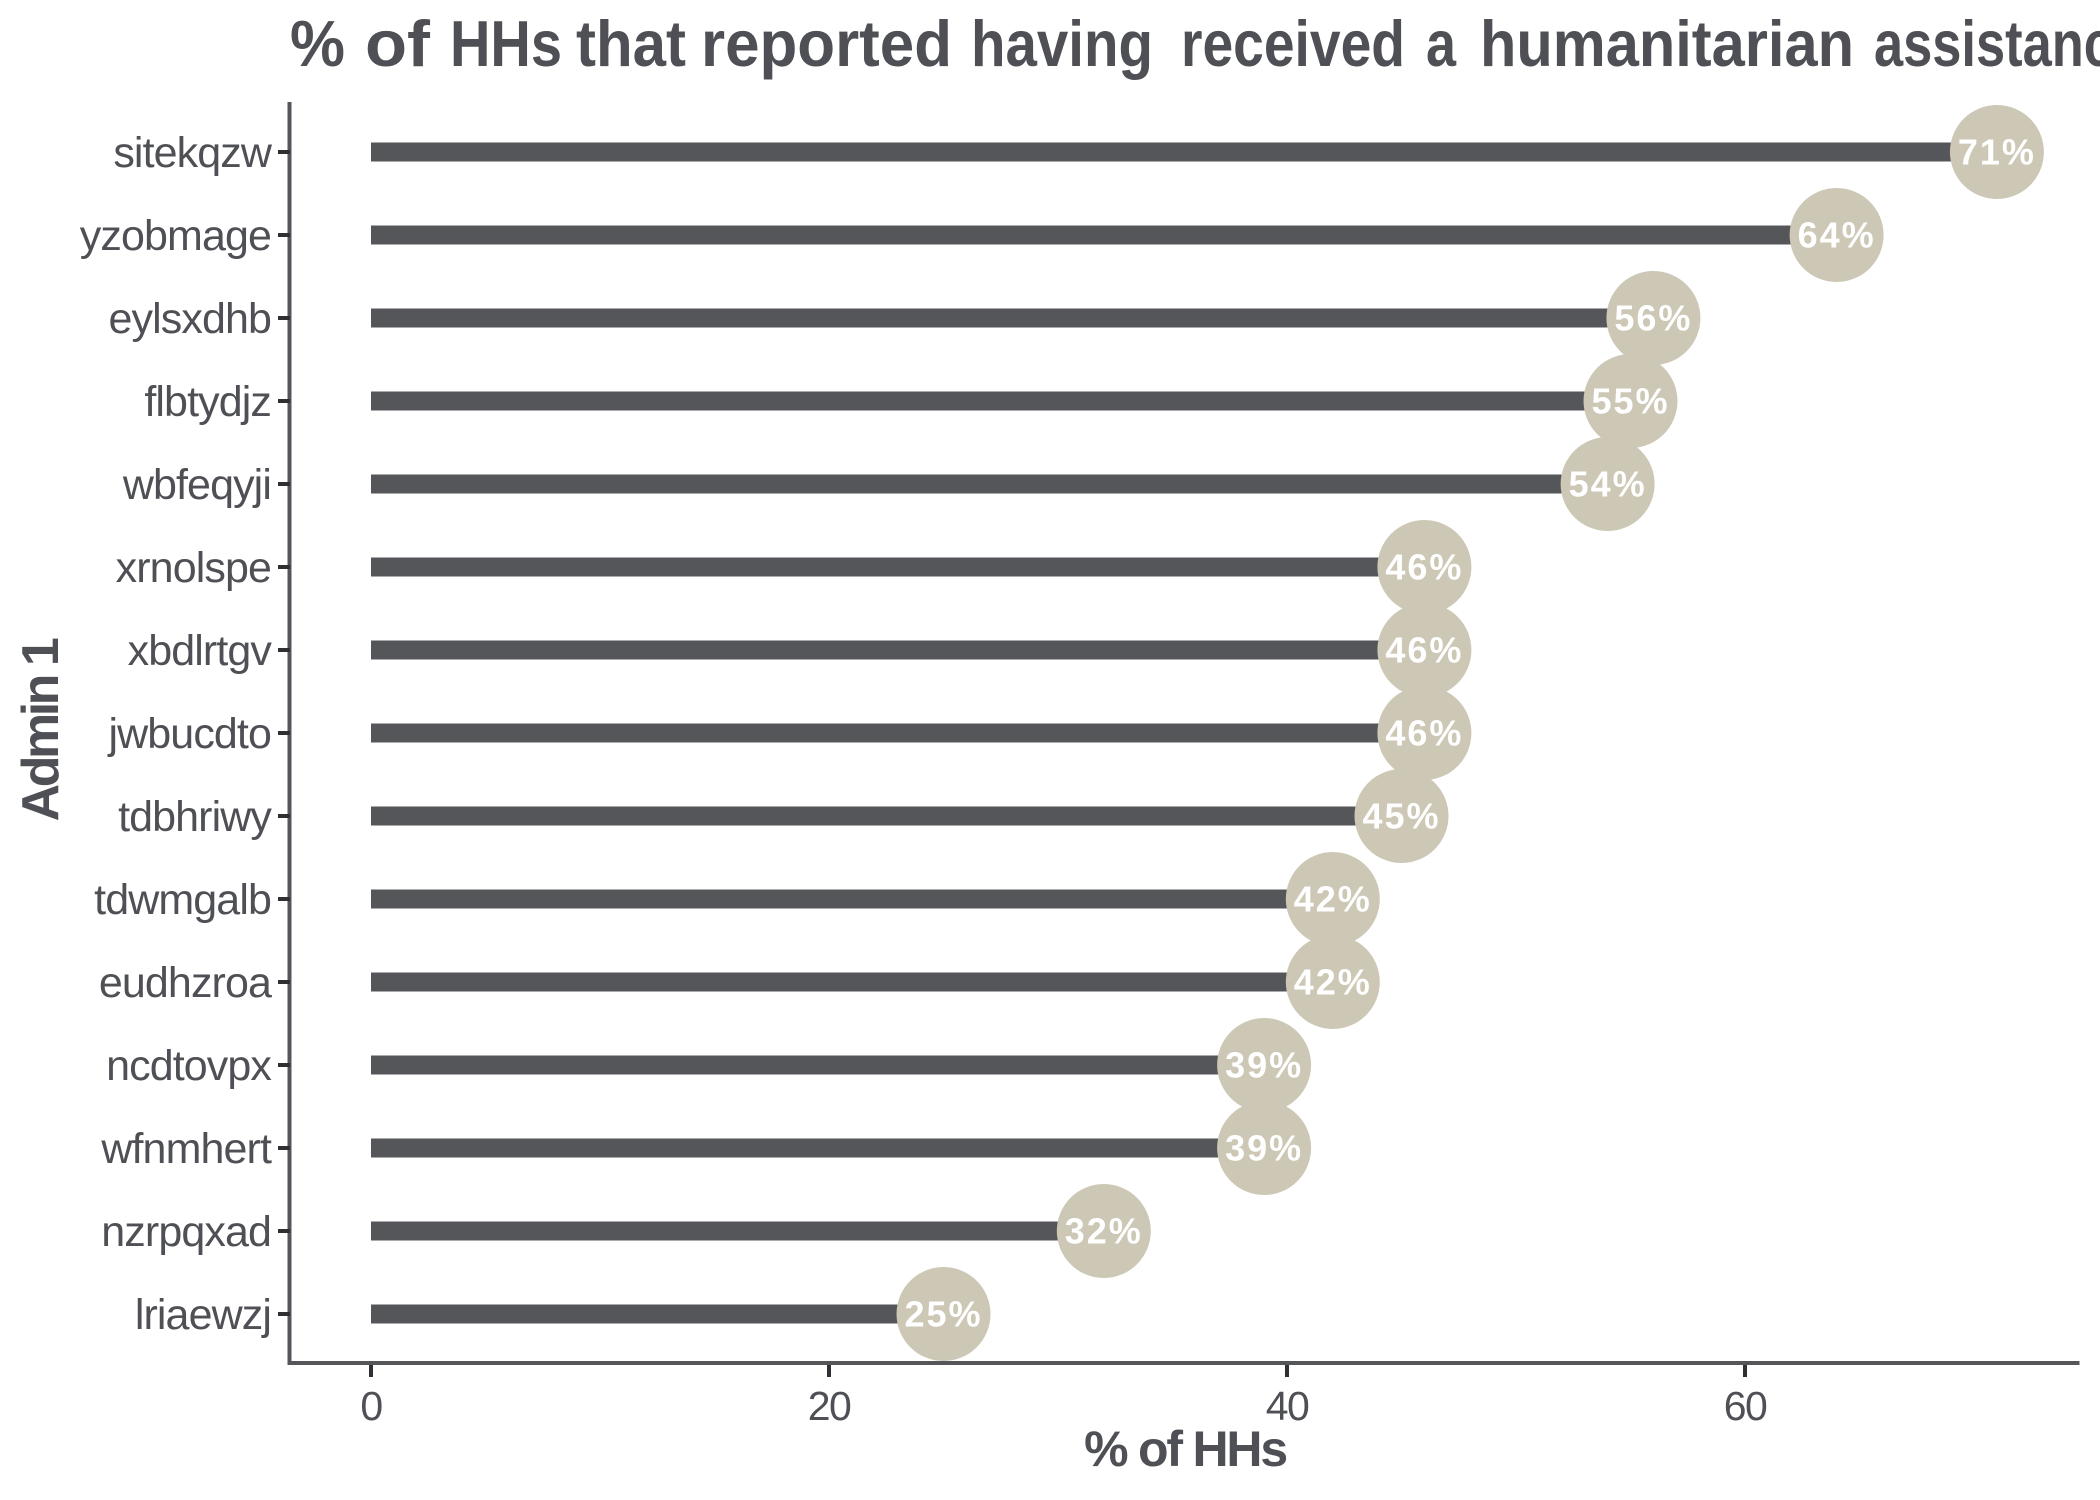 Image resolution: width=2100 pixels, height=1500 pixels. Describe the element at coordinates (1745, 1406) in the screenshot. I see `svg-text: 60` at that location.